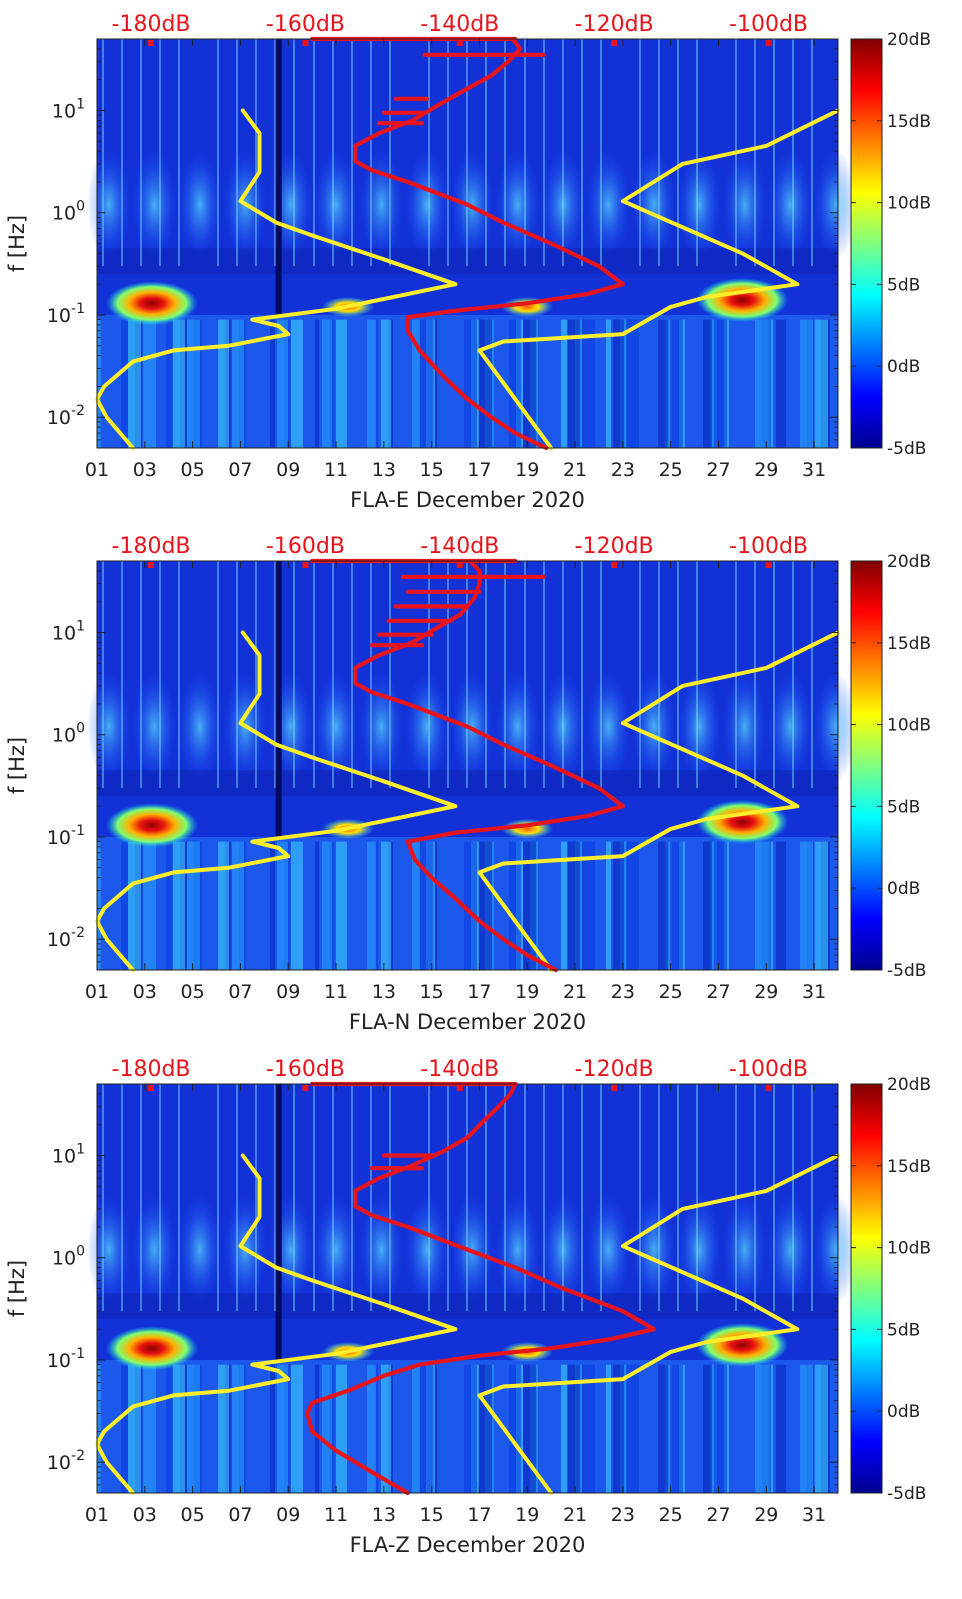 This screenshot has width=962, height=1599. What do you see at coordinates (68, 734) in the screenshot?
I see `y-tick-label: 10⁰` at bounding box center [68, 734].